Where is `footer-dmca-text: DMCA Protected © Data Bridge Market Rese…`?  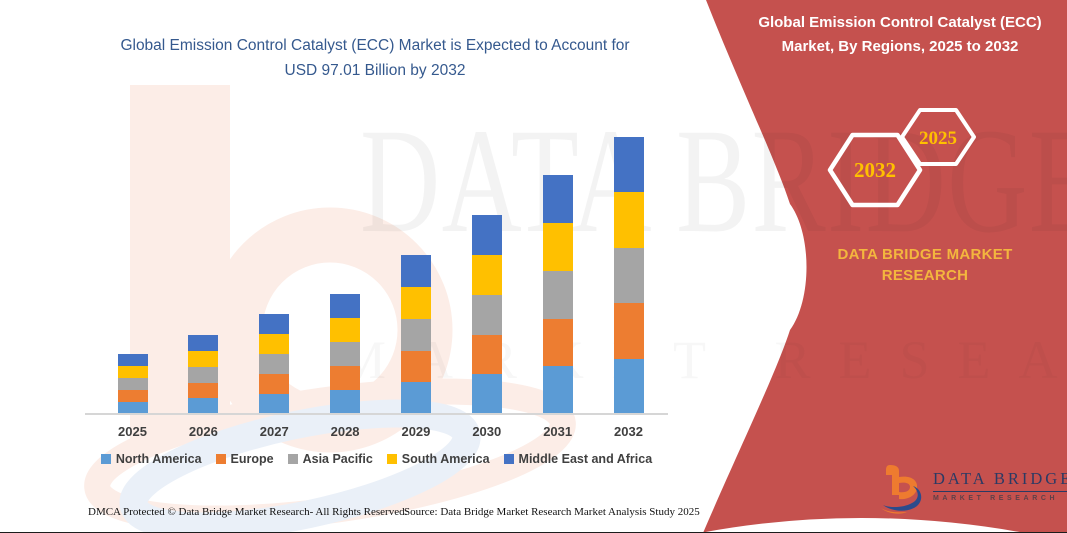 footer-dmca-text: DMCA Protected © Data Bridge Market Rese… is located at coordinates (248, 512).